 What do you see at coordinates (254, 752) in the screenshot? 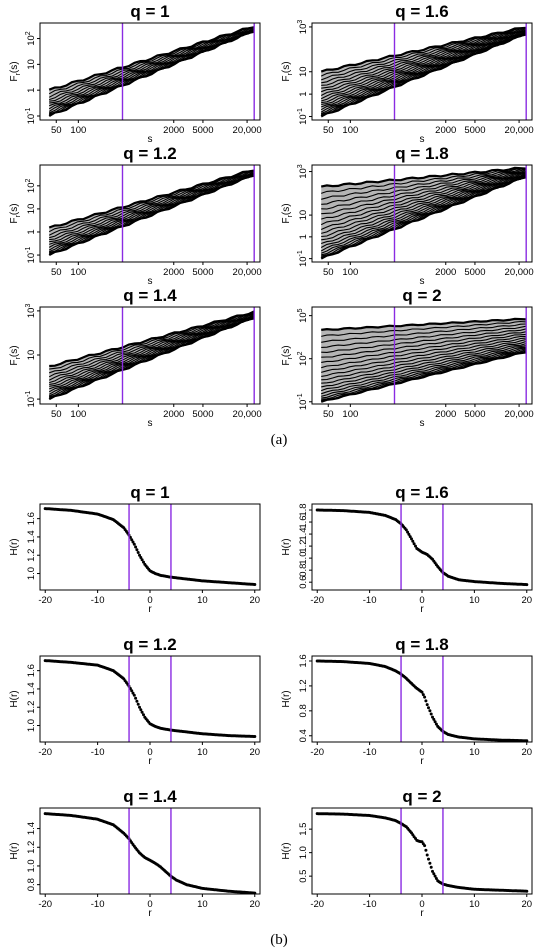
I see `x-tick-label: 20` at bounding box center [254, 752].